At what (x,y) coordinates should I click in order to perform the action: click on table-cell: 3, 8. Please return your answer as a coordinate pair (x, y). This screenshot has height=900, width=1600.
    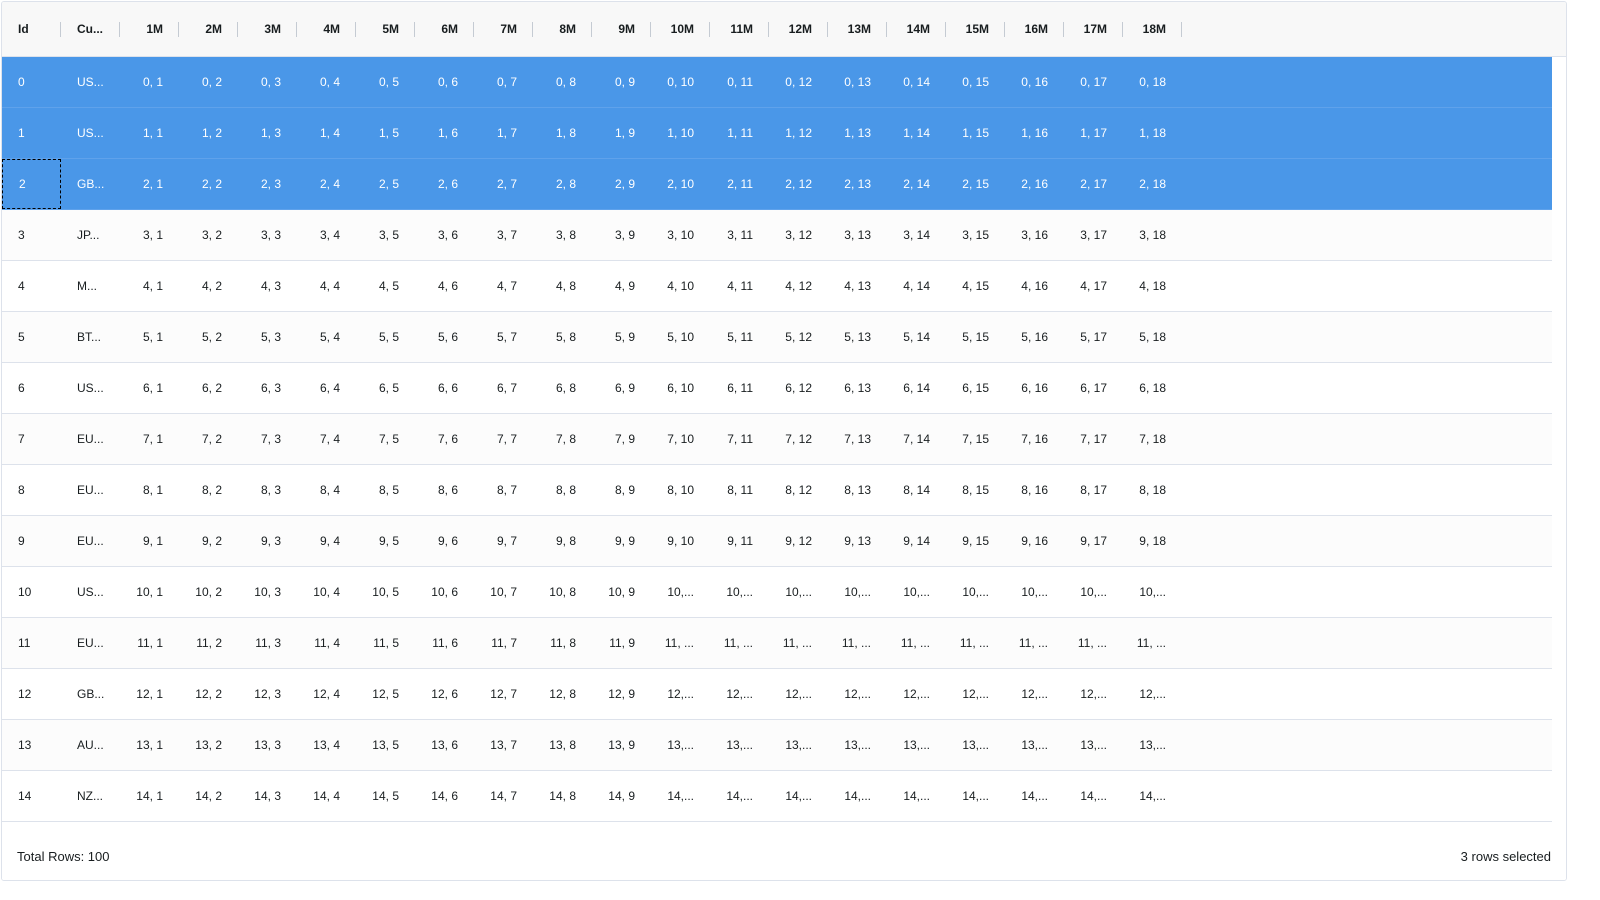
    Looking at the image, I should click on (565, 235).